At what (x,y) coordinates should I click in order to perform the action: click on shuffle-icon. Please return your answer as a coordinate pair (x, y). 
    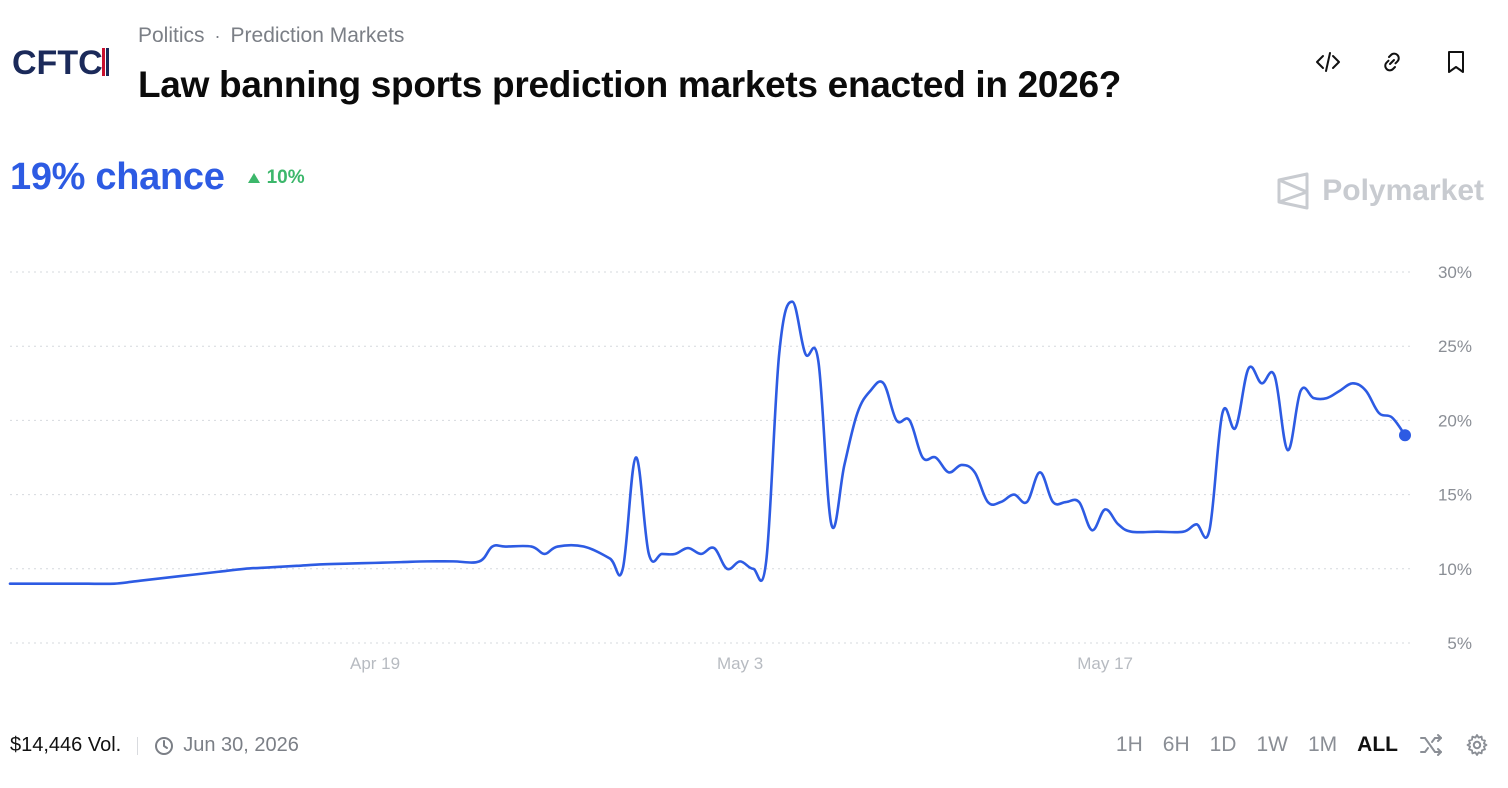
    Looking at the image, I should click on (1431, 745).